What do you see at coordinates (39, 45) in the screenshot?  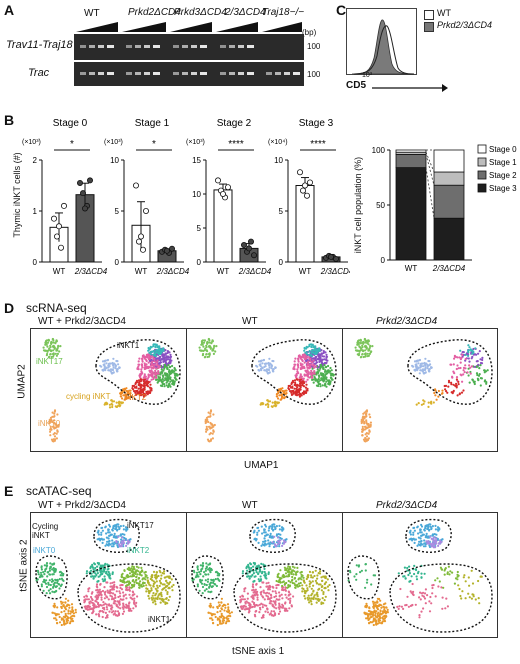 I see `gel-row-label-trav11: Trav11-Traj18` at bounding box center [39, 45].